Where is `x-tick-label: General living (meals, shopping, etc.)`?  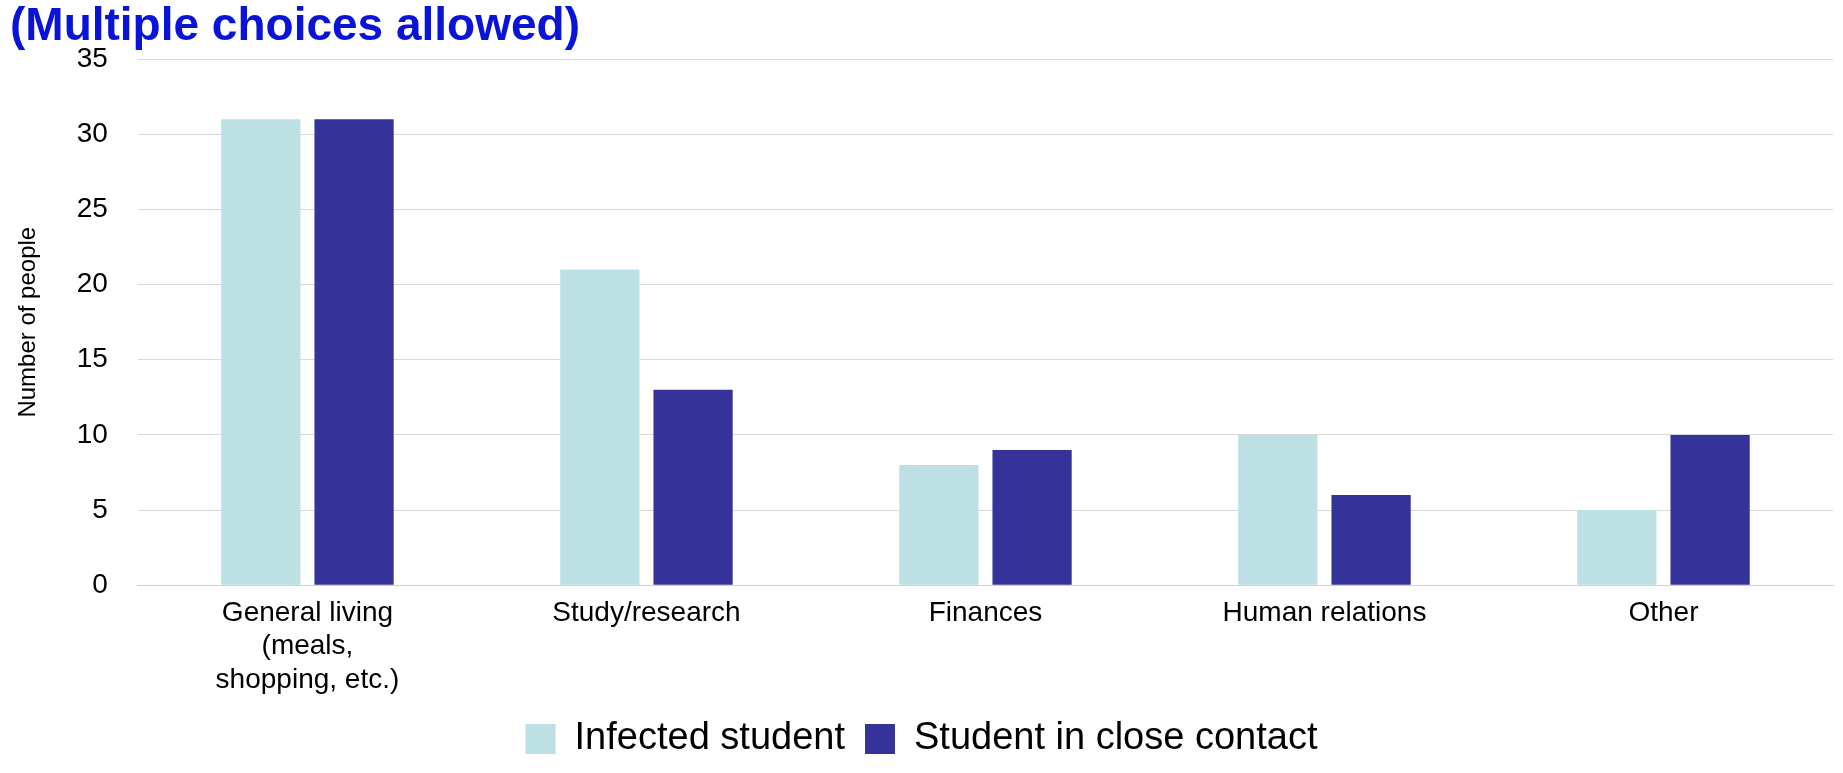
x-tick-label: General living (meals, shopping, etc.) is located at coordinates (307, 644).